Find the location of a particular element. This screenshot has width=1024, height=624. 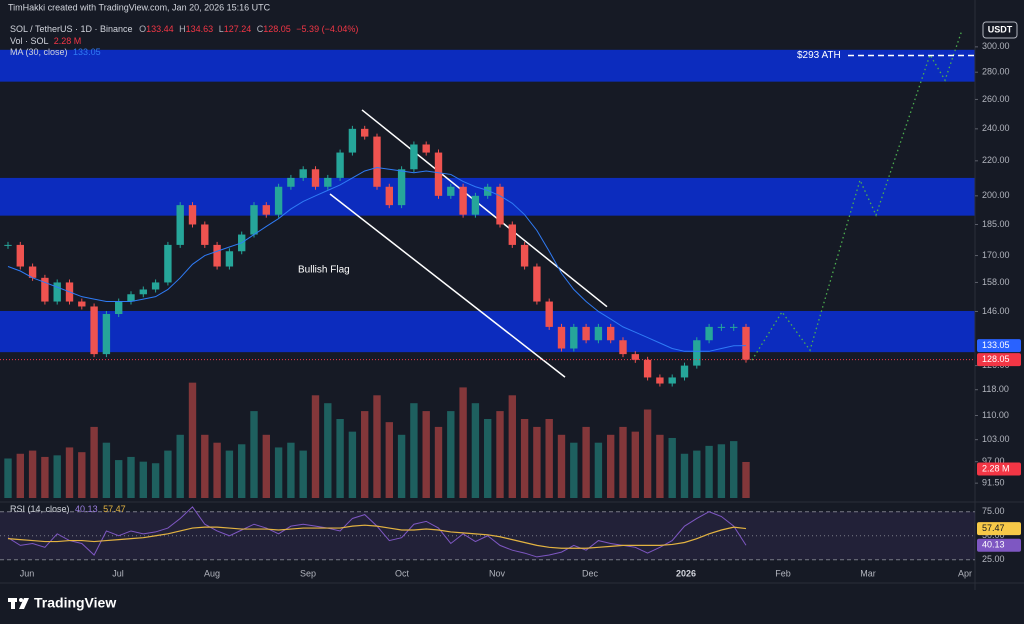

rsi-tick-label: 75.00 is located at coordinates (993, 511).